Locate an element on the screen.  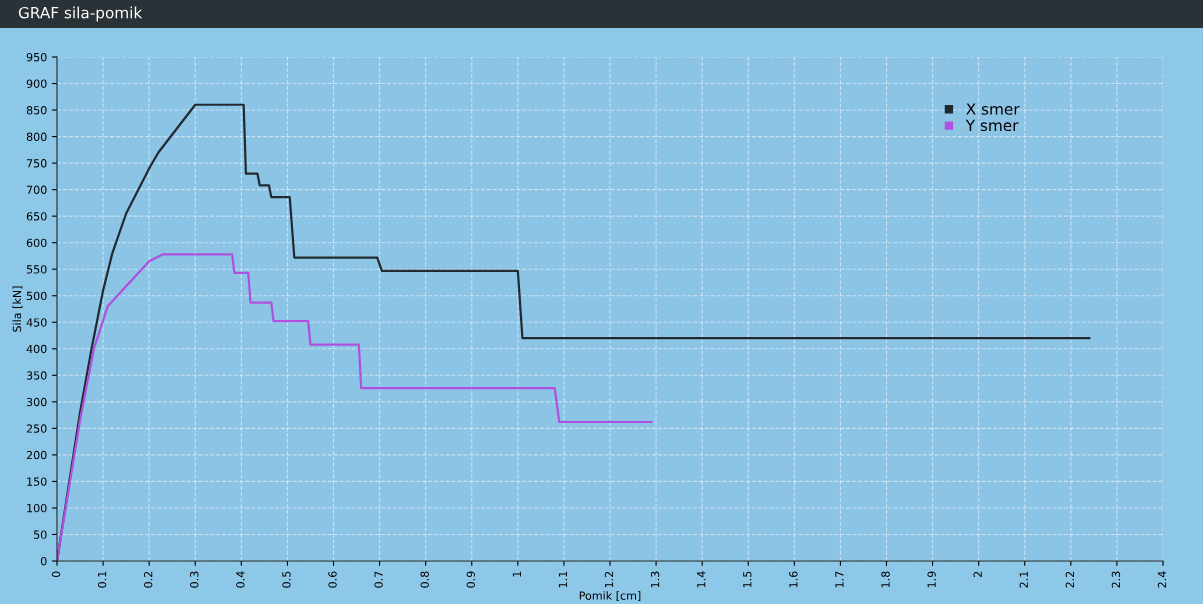
x-tick-label: 2.3 is located at coordinates (1116, 579).